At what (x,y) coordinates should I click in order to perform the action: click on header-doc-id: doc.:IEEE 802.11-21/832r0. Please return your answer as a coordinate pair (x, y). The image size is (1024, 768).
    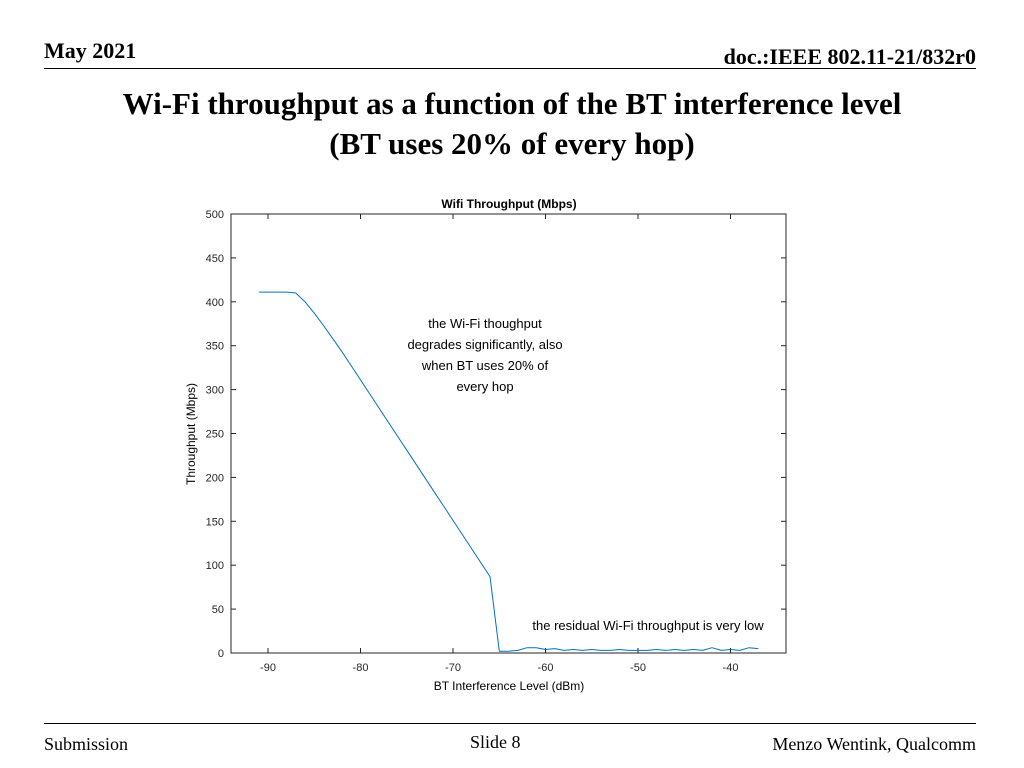
    Looking at the image, I should click on (849, 56).